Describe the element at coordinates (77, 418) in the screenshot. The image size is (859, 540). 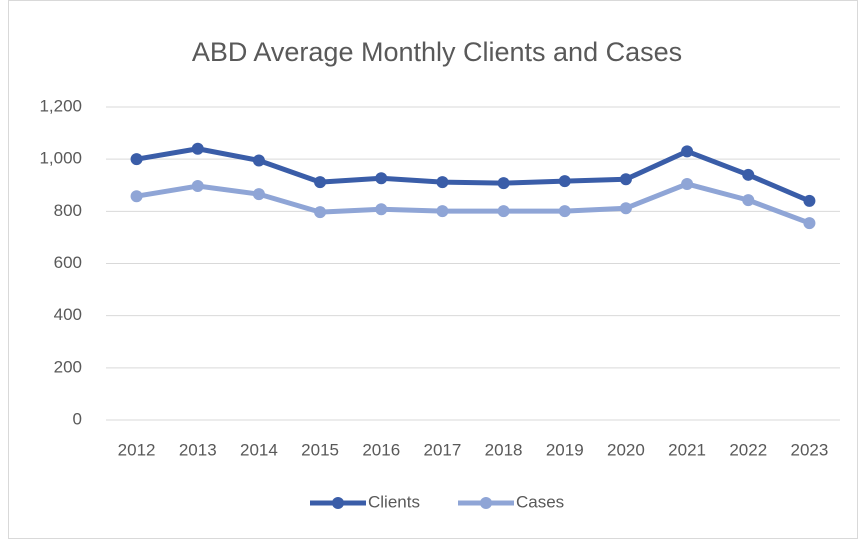
I see `y-tick-label: 0` at that location.